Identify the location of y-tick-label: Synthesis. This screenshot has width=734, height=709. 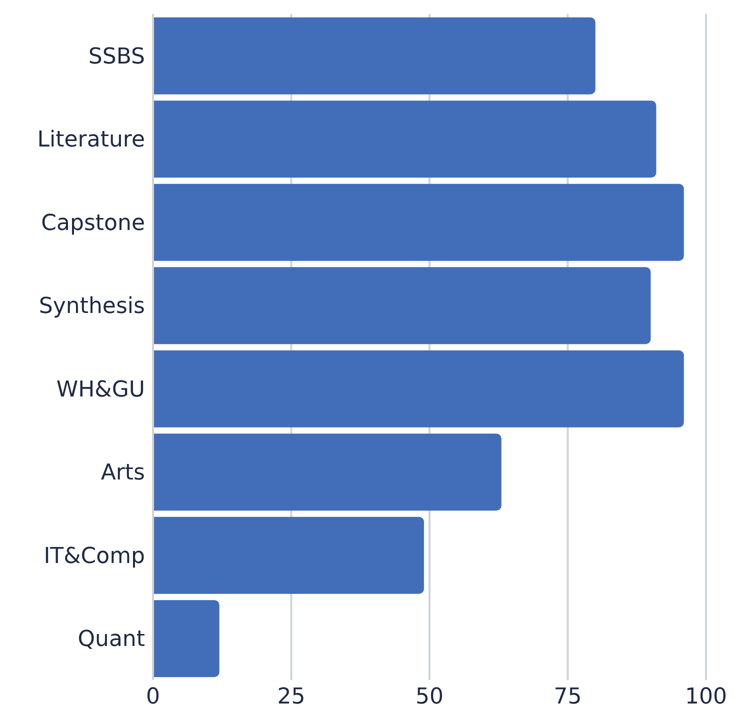
(91, 307).